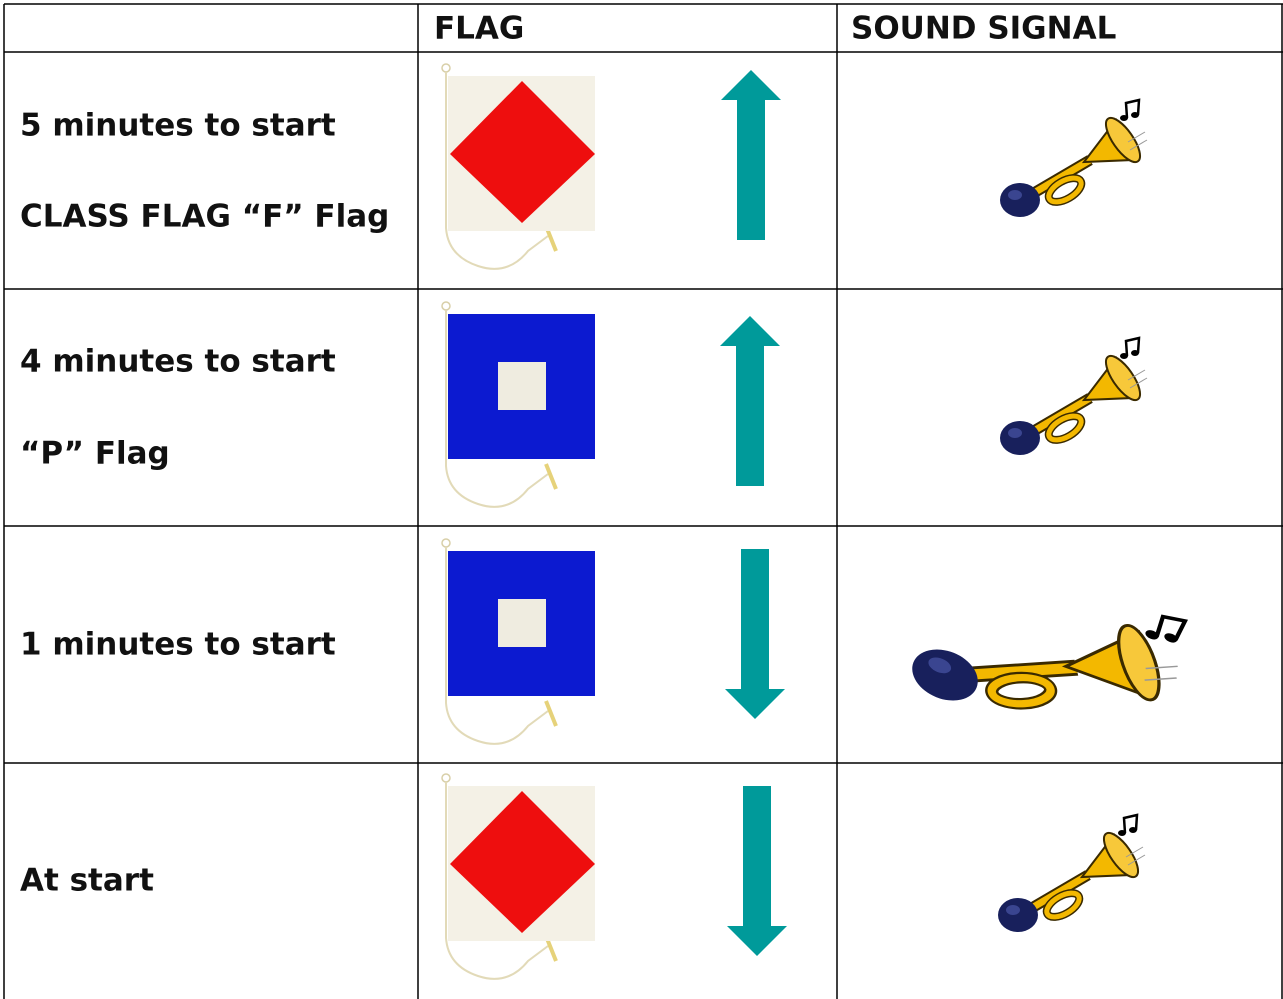 Image resolution: width=1283 pixels, height=999 pixels. What do you see at coordinates (87, 881) in the screenshot?
I see `row-text: At start` at bounding box center [87, 881].